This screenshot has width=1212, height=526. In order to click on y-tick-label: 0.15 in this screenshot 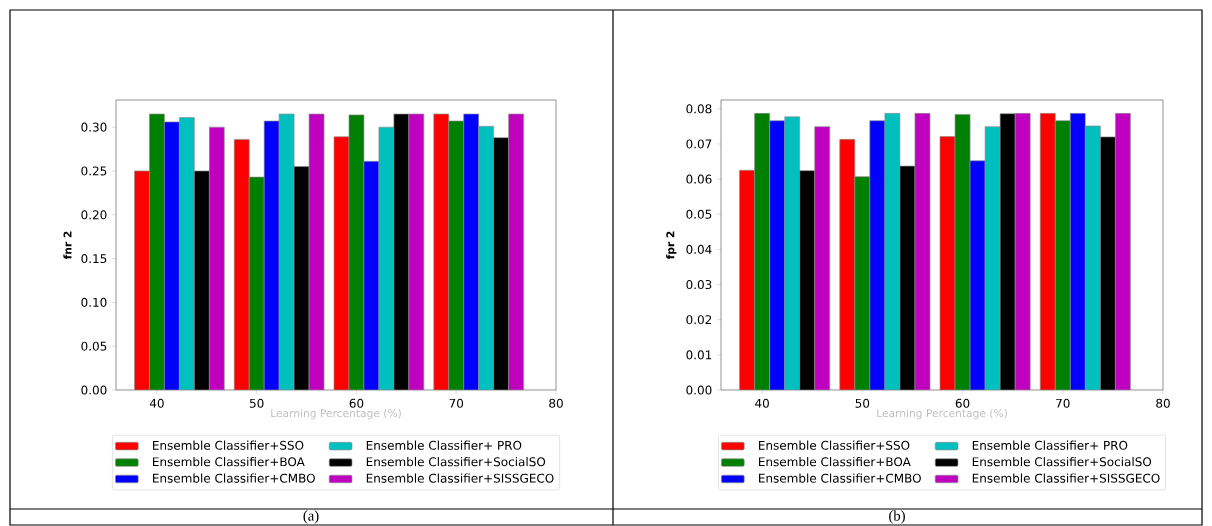, I will do `click(94, 259)`.